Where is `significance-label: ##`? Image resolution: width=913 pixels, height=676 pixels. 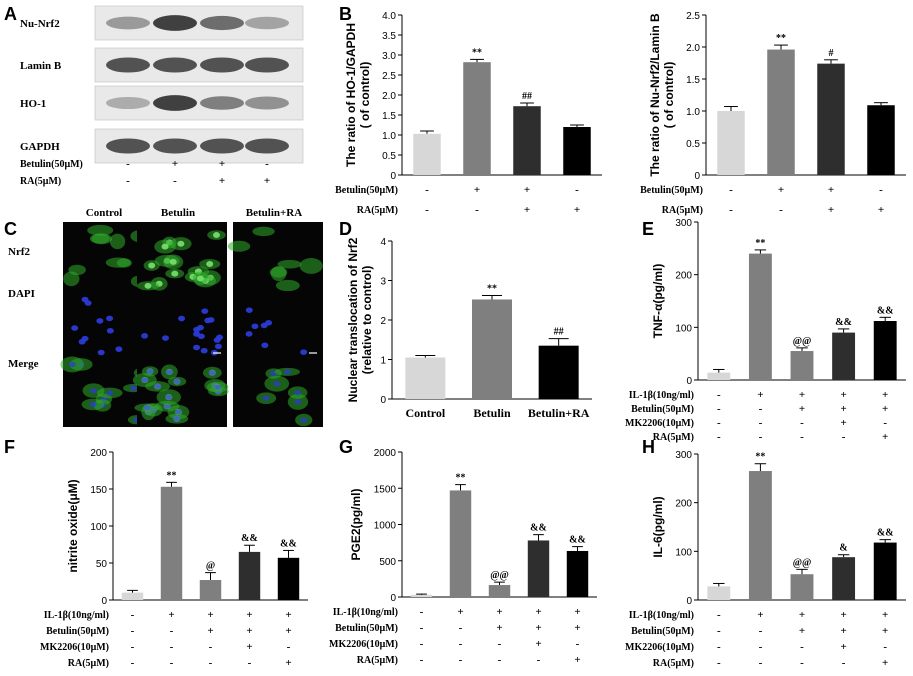 significance-label: ## is located at coordinates (559, 332).